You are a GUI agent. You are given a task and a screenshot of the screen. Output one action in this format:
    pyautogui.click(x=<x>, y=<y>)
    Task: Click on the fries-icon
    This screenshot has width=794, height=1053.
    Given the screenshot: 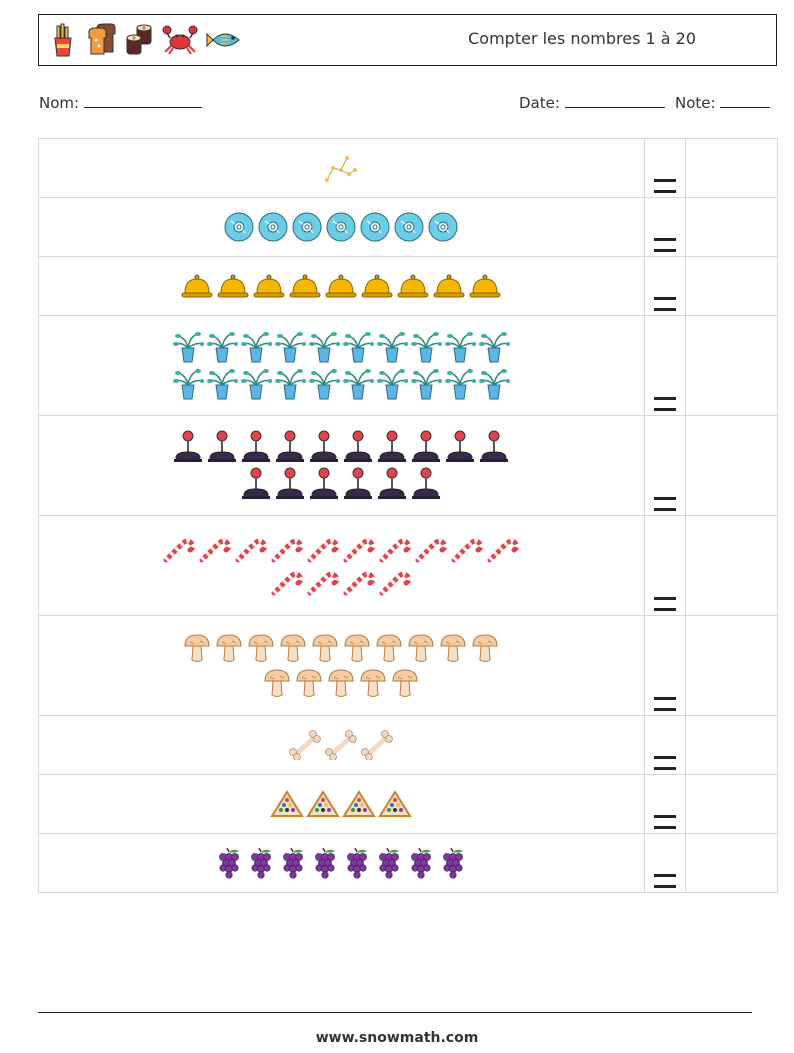 What is the action you would take?
    pyautogui.click(x=63, y=40)
    